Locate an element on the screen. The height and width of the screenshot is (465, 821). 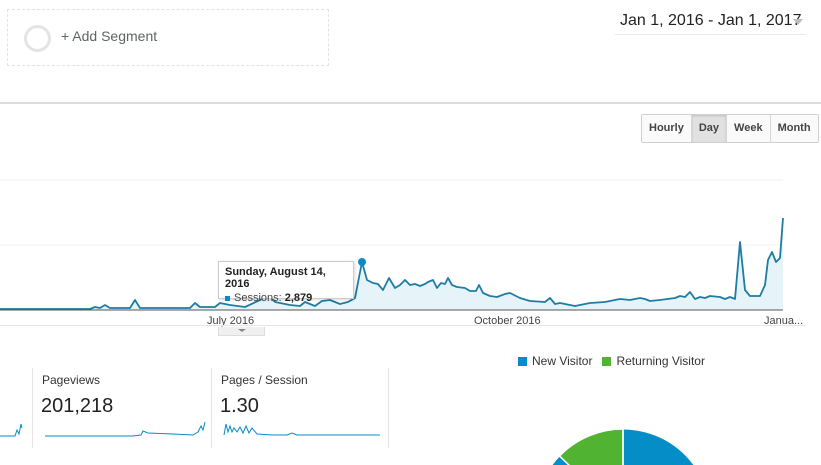
date-range-label: Jan 1, 2016 - Jan 1, 2017 is located at coordinates (711, 20).